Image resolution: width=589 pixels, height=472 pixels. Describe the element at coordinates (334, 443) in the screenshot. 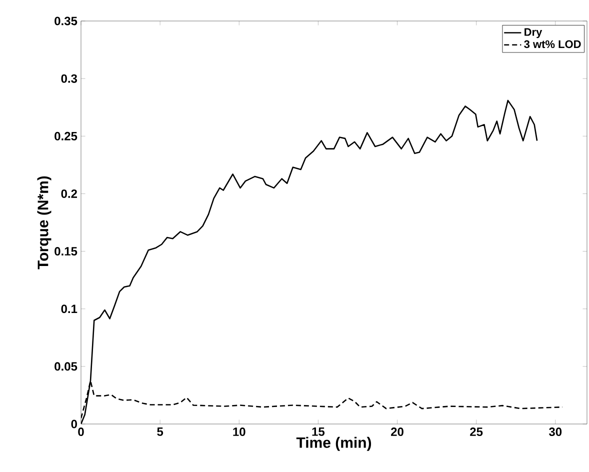

I see `x-axis-title: Time (min)` at that location.